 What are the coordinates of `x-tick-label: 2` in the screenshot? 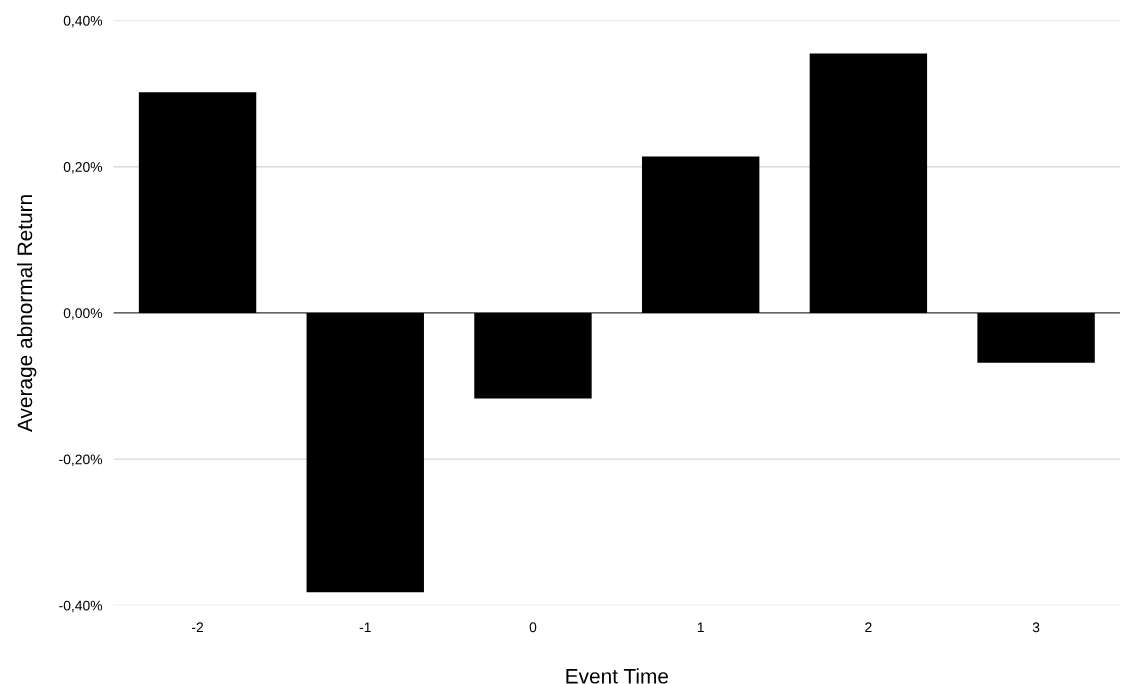 It's located at (868, 627).